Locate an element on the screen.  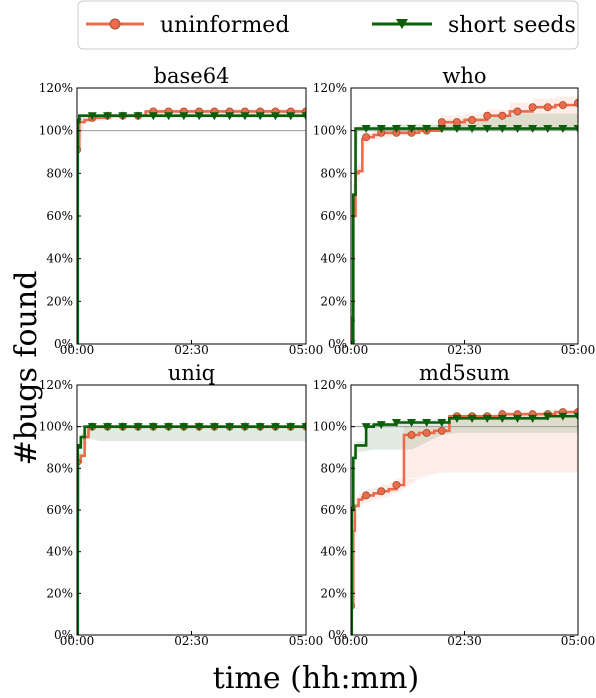
axes-frame is located at coordinates (191, 510).